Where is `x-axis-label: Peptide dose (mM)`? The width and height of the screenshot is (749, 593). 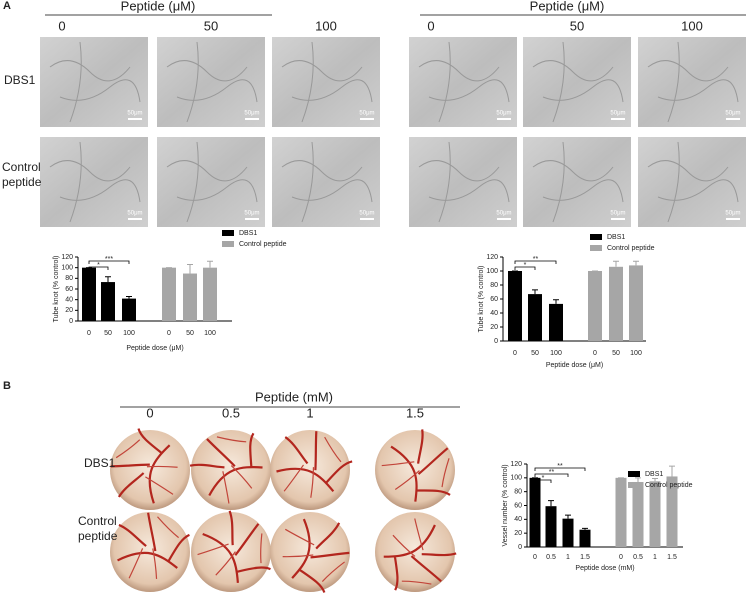 x-axis-label: Peptide dose (mM) is located at coordinates (604, 568).